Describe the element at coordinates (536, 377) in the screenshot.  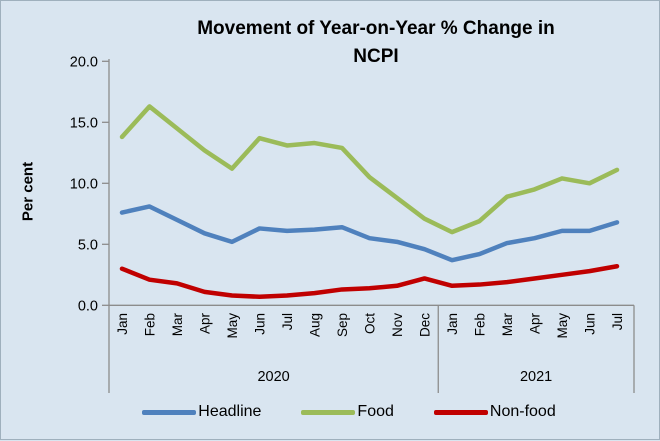
I see `year-group-label: 2021` at that location.